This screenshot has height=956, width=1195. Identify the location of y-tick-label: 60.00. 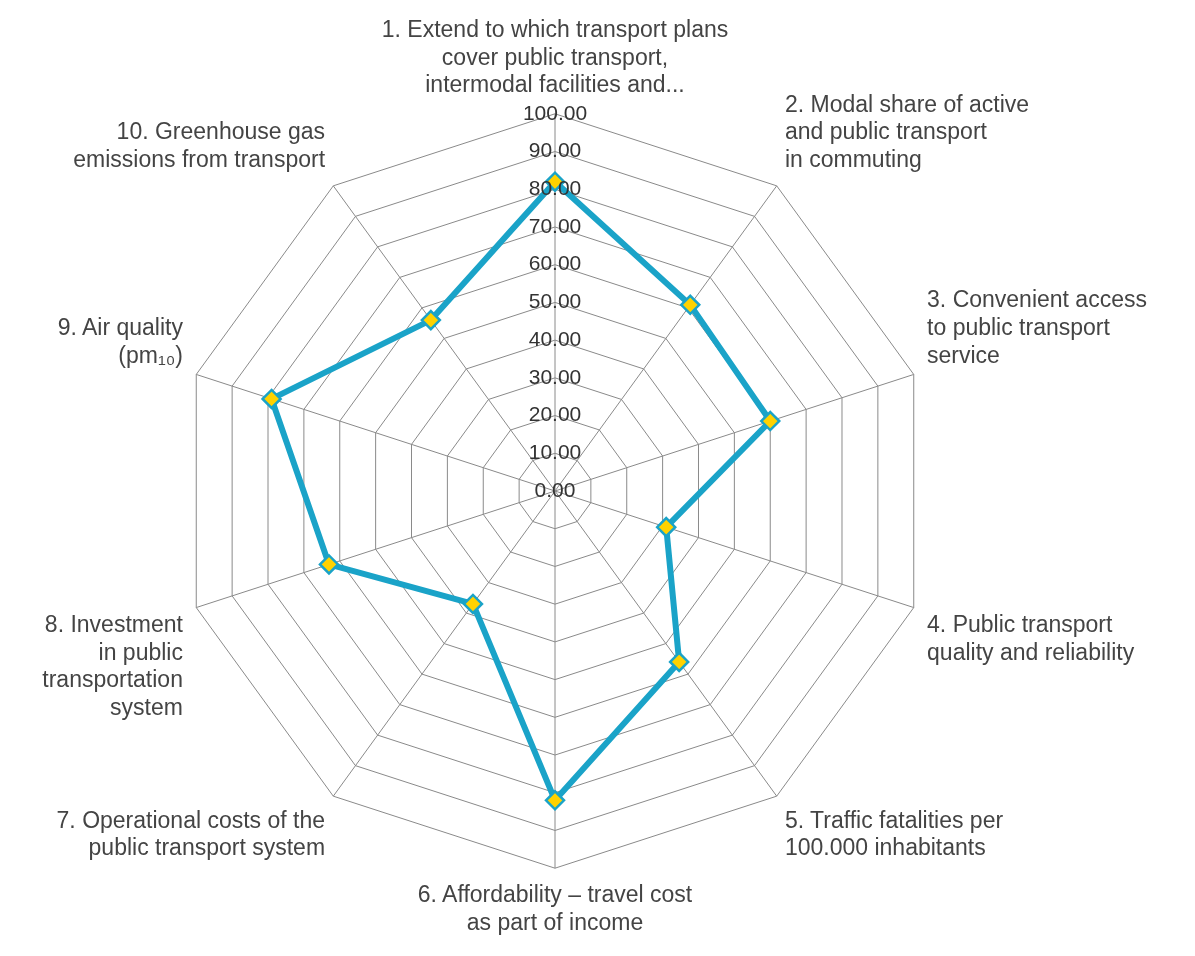
(555, 263).